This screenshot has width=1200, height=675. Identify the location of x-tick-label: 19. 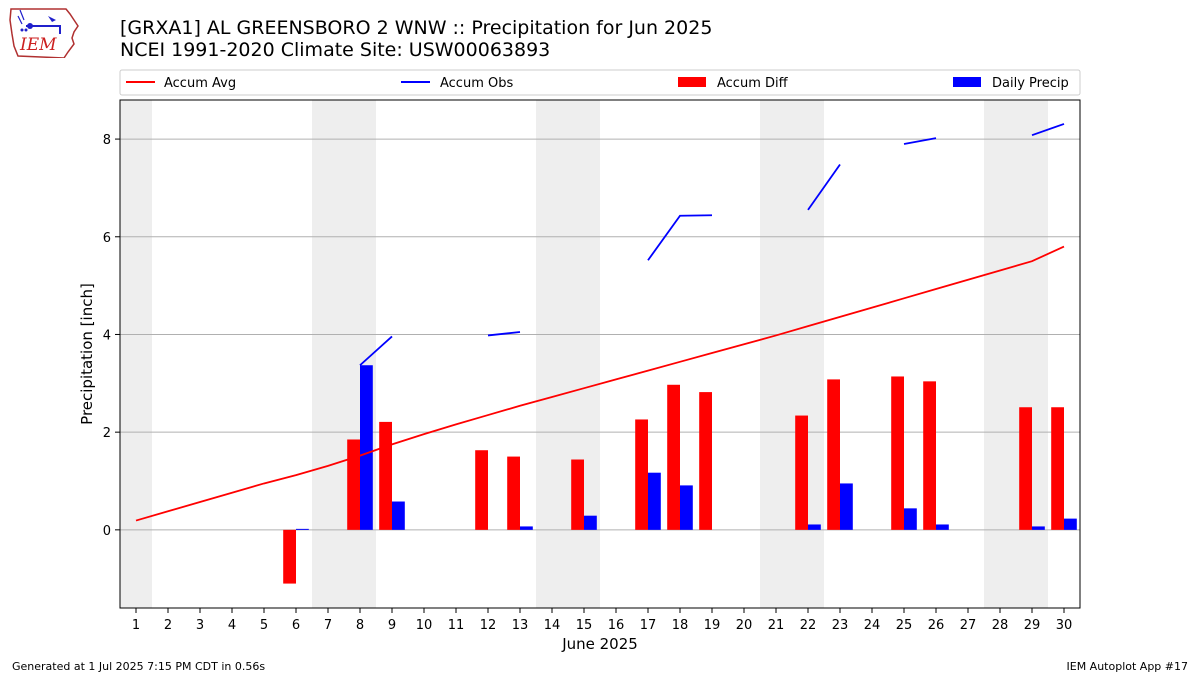
(712, 625).